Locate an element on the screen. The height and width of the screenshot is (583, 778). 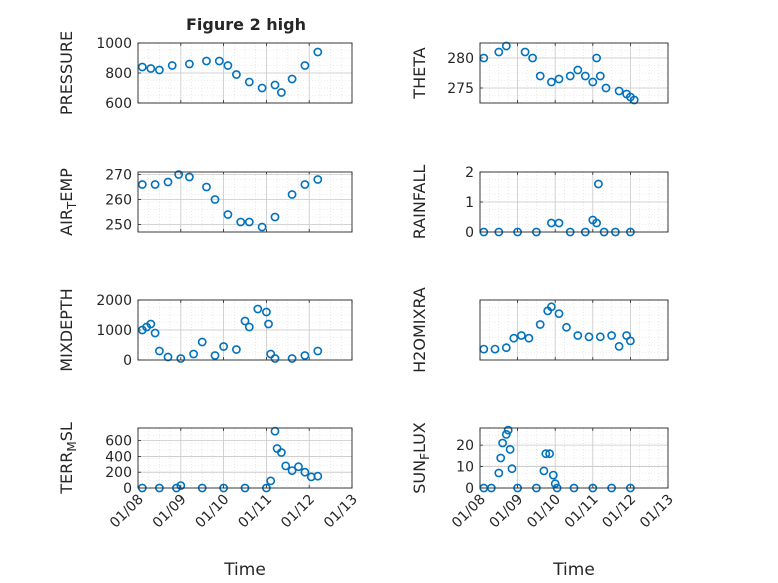
y-tick-label: 10 is located at coordinates (465, 468).